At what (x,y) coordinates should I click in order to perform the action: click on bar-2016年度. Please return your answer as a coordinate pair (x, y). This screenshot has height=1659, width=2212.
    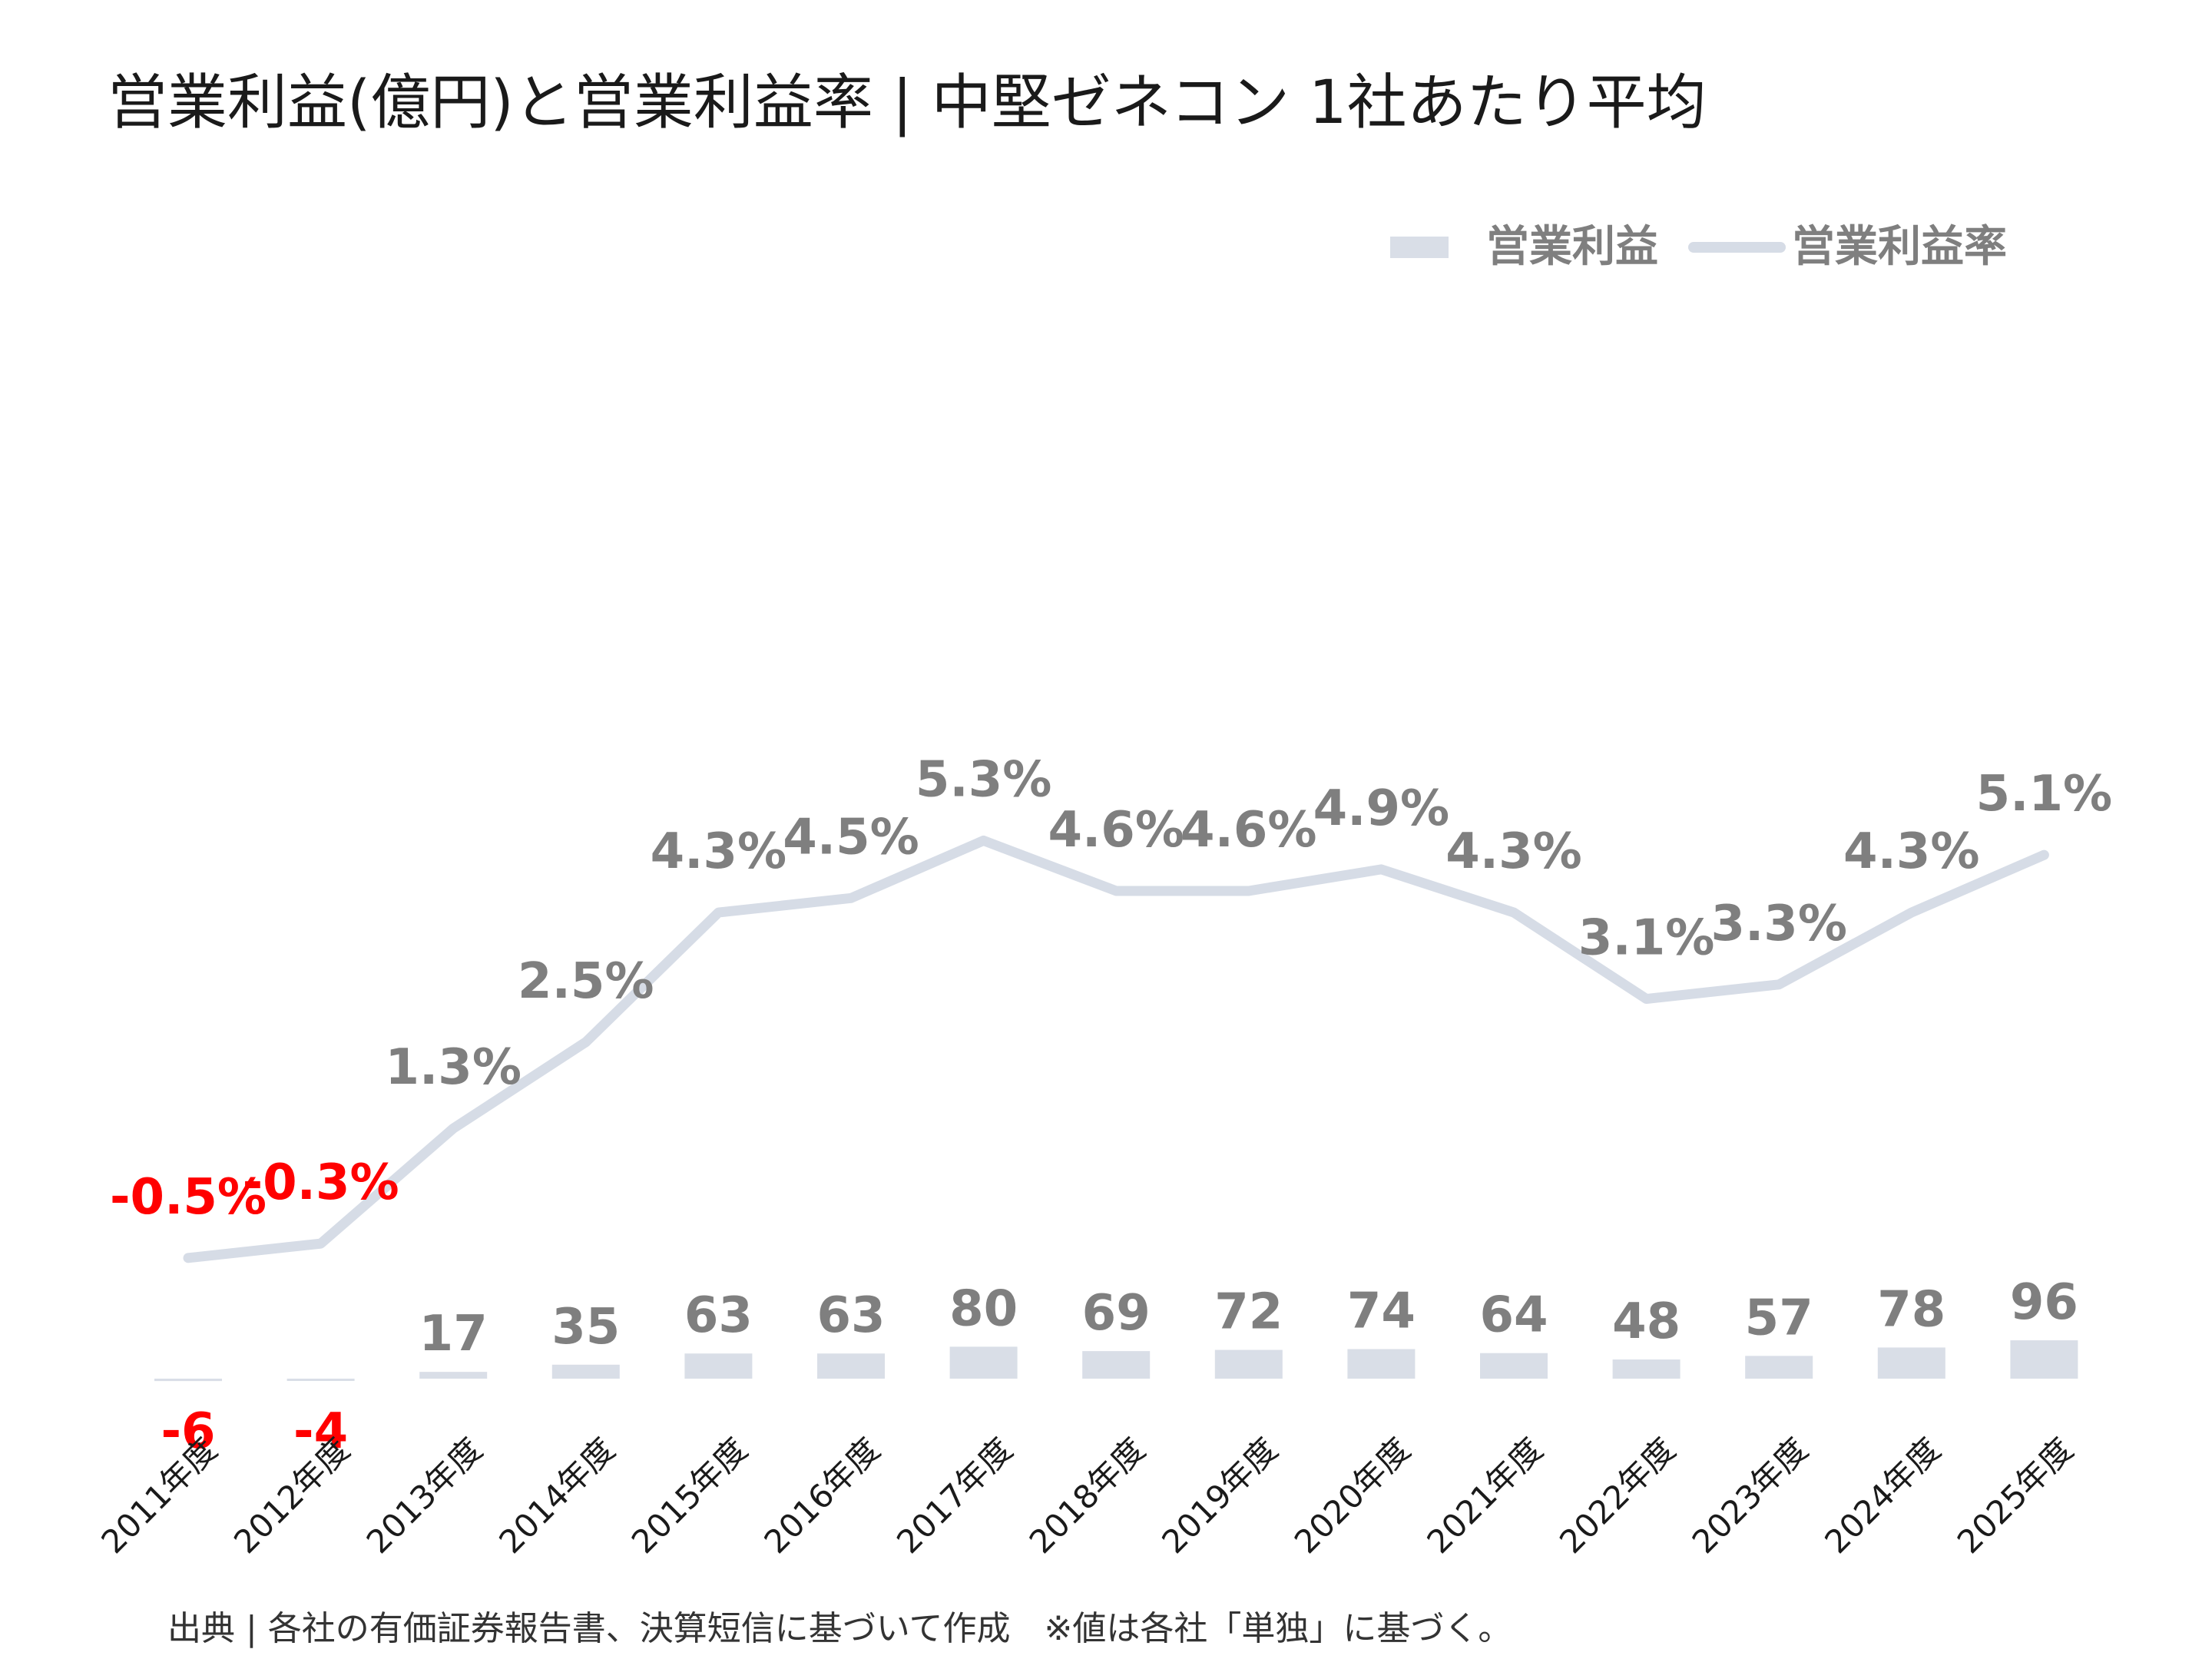
    Looking at the image, I should click on (851, 1366).